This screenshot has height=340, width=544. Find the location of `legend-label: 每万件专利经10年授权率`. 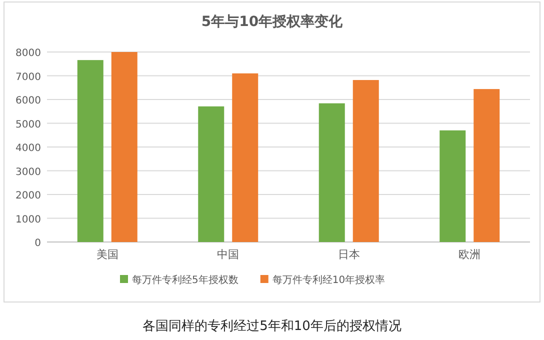

legend-label: 每万件专利经10年授权率 is located at coordinates (329, 280).